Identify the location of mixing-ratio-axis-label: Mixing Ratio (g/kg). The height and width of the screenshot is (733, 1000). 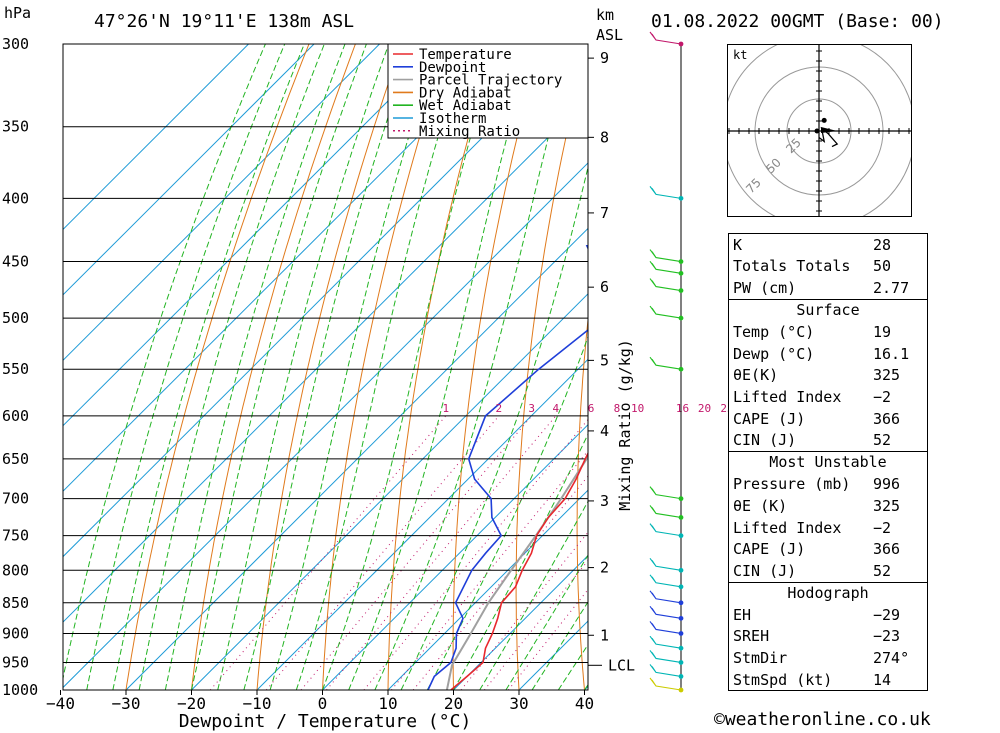
(625, 425).